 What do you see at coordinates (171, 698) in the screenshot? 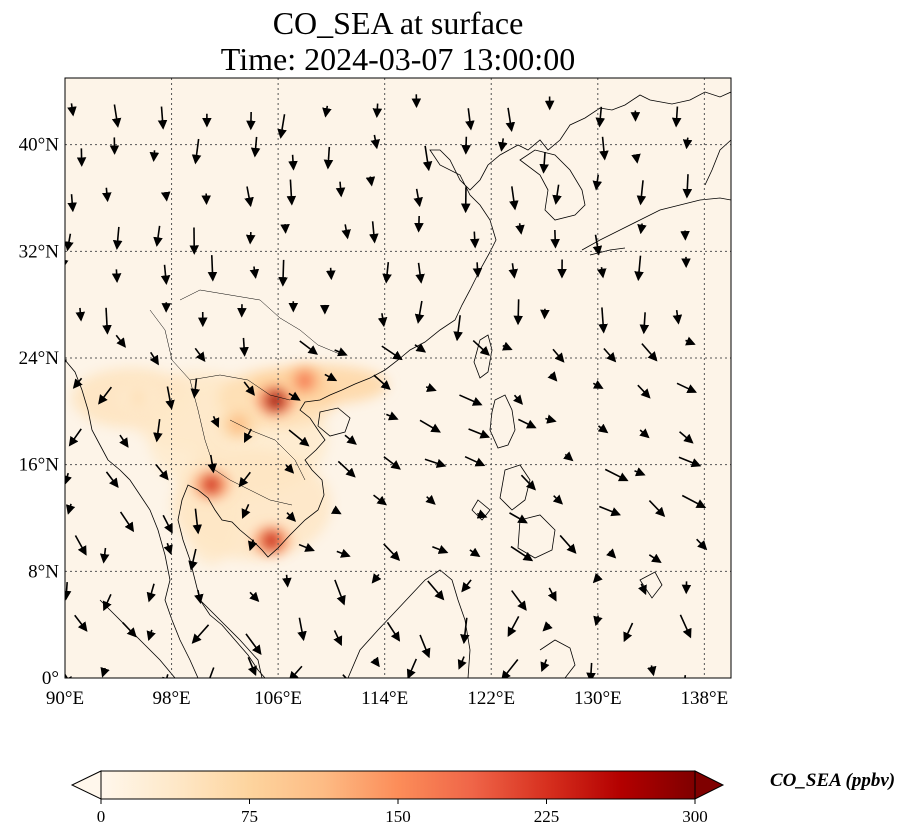
I see `lon-tick-label: 98°E` at bounding box center [171, 698].